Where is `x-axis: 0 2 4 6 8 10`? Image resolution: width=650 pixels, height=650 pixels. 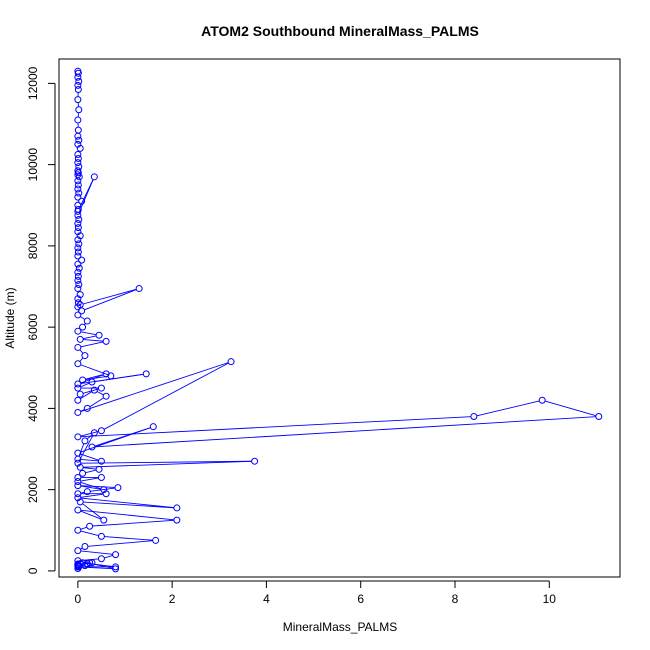 x-axis: 0 2 4 6 8 10 is located at coordinates (315, 593).